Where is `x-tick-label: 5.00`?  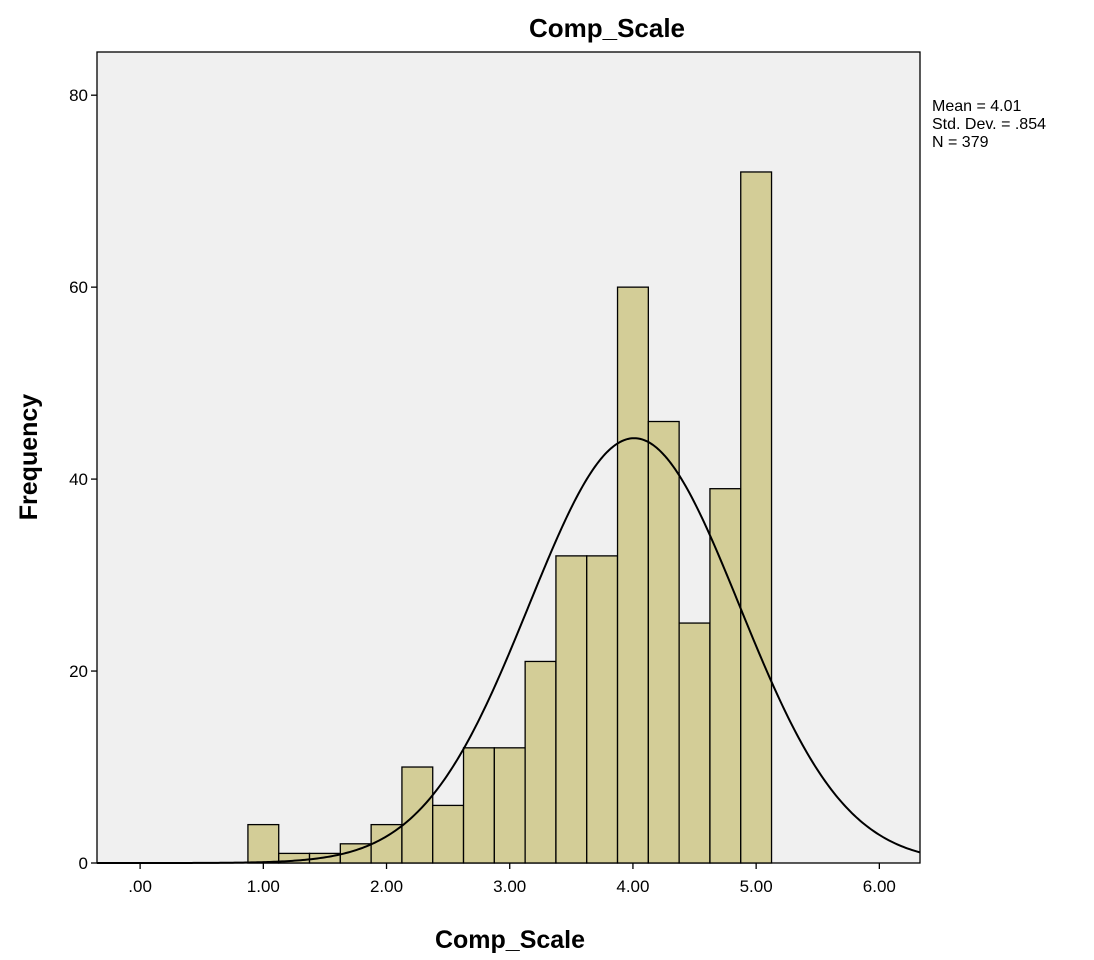 x-tick-label: 5.00 is located at coordinates (756, 886).